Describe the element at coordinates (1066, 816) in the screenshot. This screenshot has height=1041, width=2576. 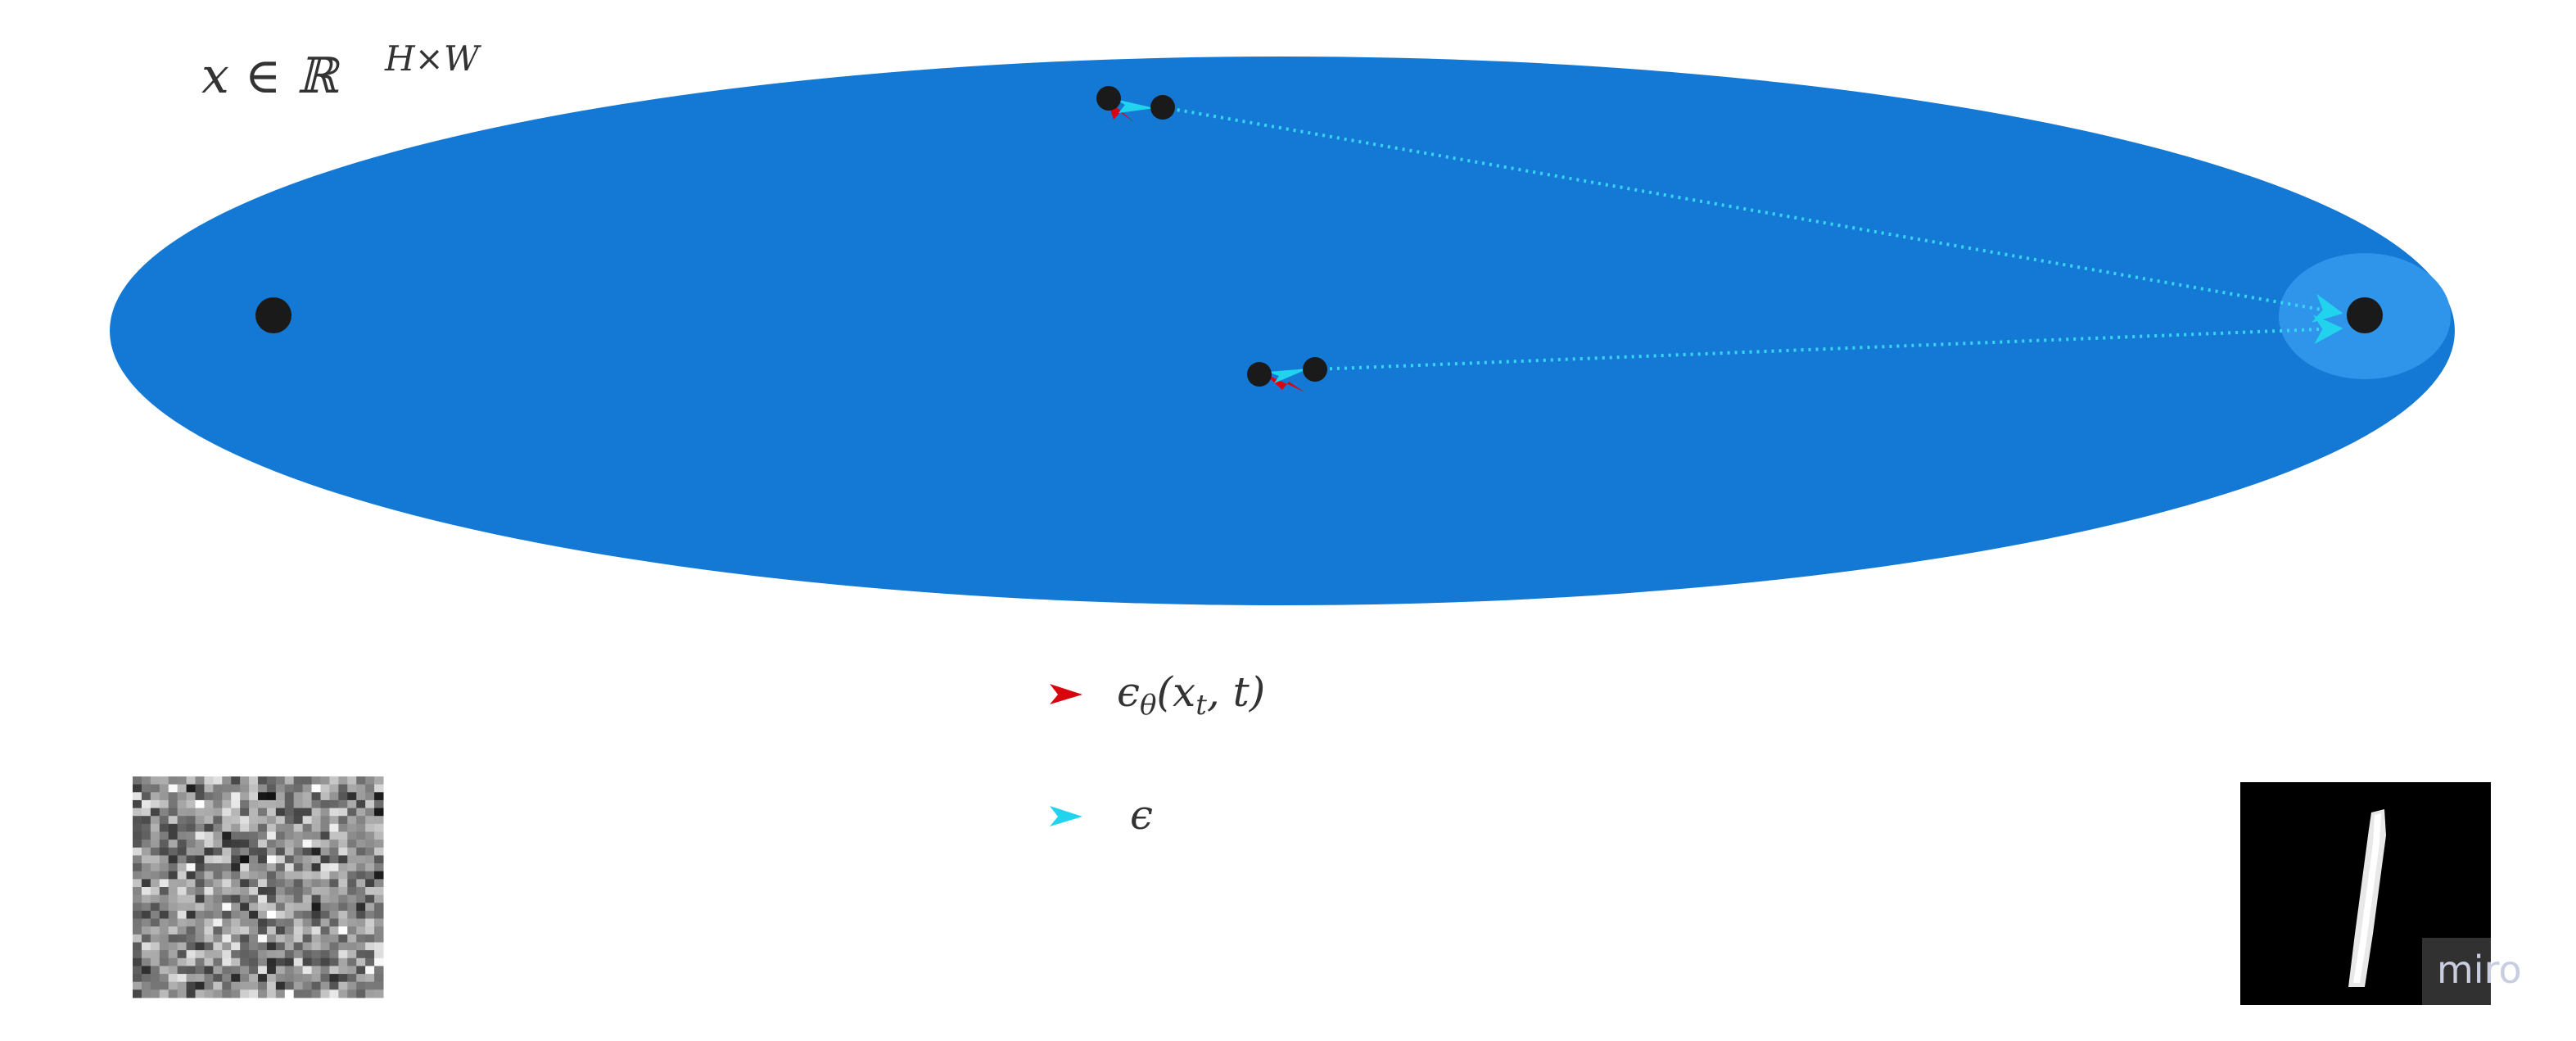
I see `legend-cyan-arrow-icon` at that location.